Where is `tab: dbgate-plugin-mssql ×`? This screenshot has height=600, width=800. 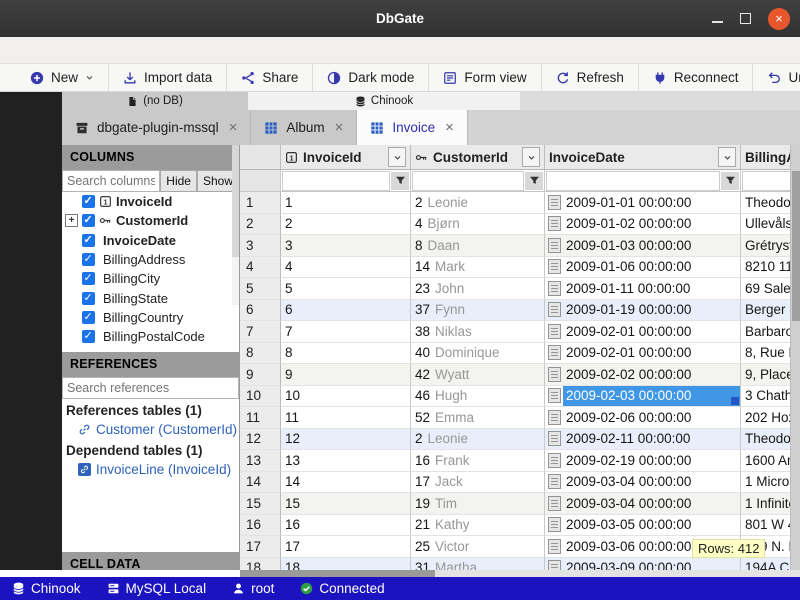
tab: dbgate-plugin-mssql × is located at coordinates (157, 127).